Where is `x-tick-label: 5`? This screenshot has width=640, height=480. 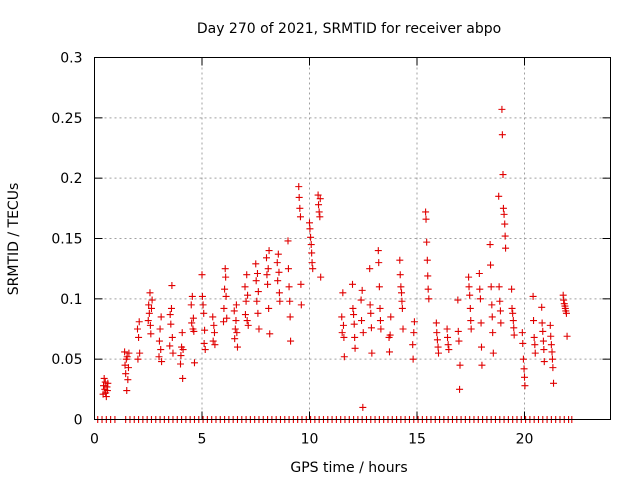 x-tick-label: 5 is located at coordinates (202, 440).